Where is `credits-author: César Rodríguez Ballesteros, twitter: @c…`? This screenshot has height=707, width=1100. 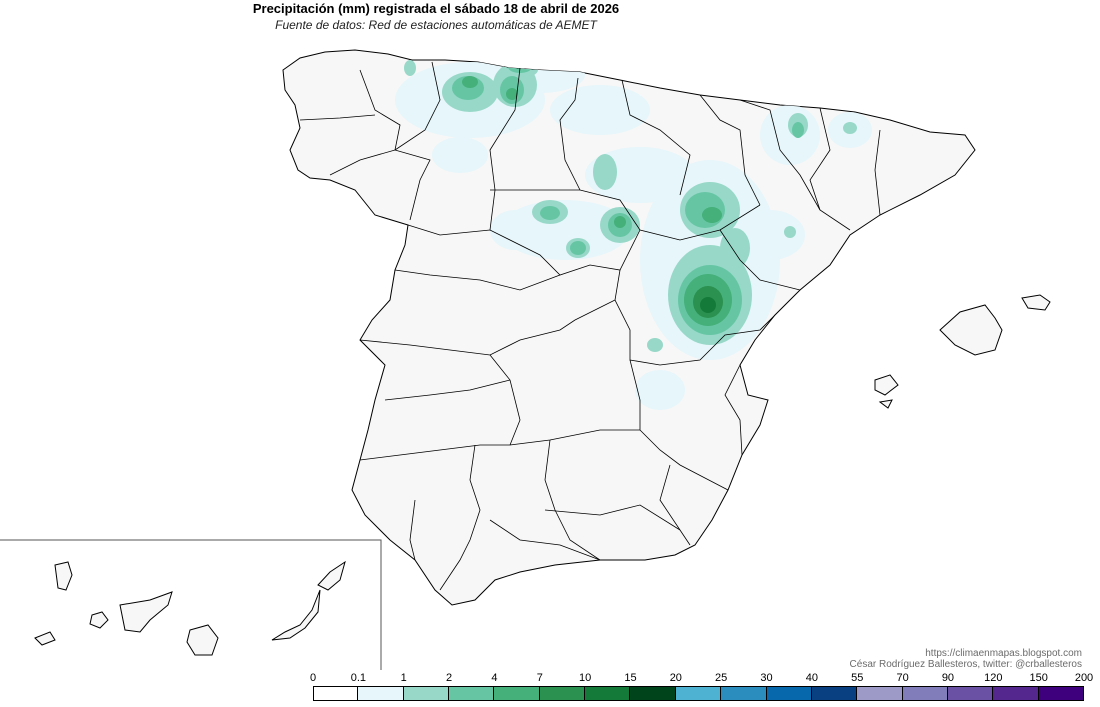
credits-author: César Rodríguez Ballesteros, twitter: @c… is located at coordinates (965, 664).